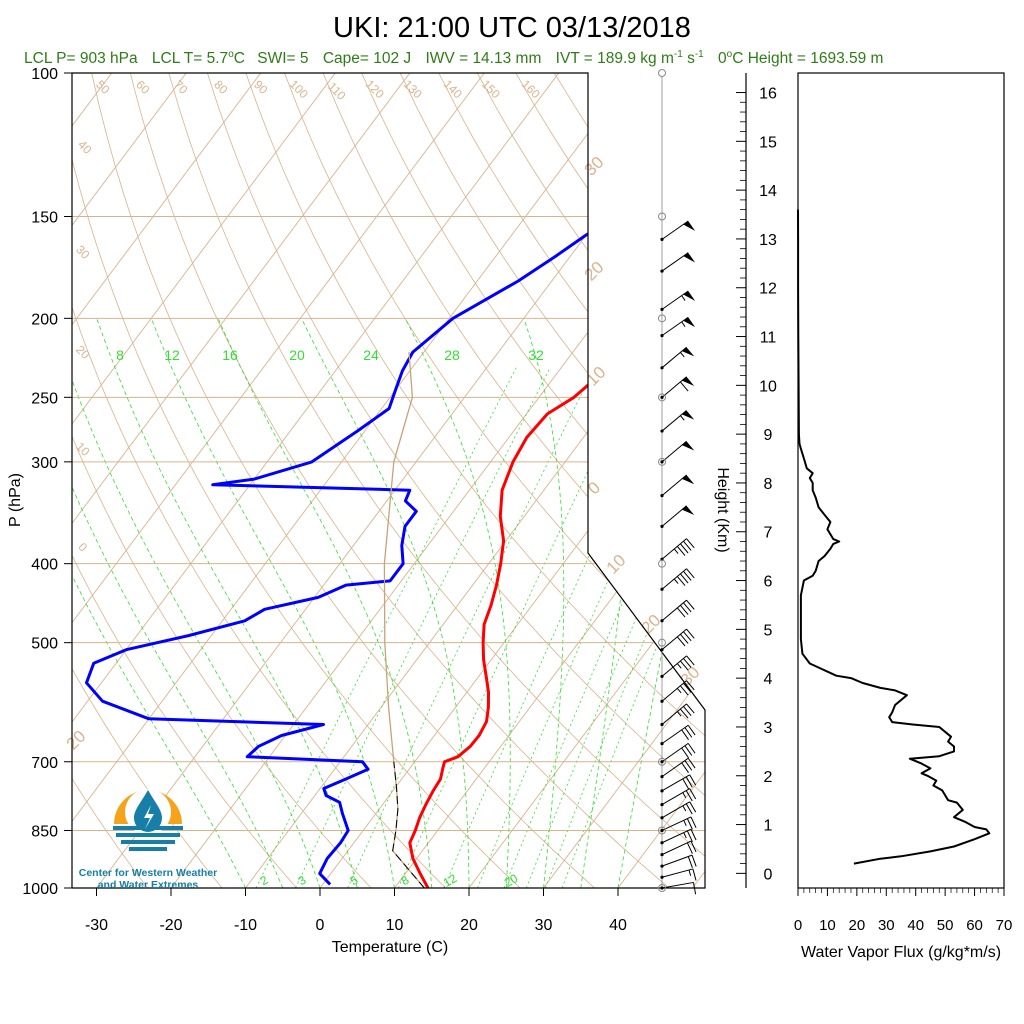 The image size is (1024, 1024). Describe the element at coordinates (181, 87) in the screenshot. I see `adiabat-label: 70` at that location.